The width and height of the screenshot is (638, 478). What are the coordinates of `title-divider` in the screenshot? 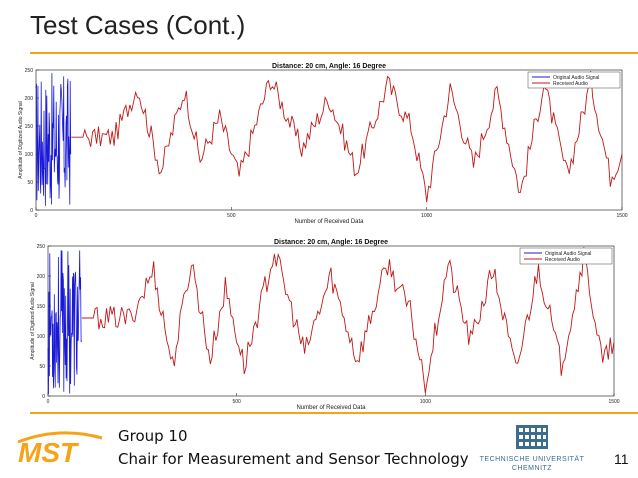 It's located at (334, 53).